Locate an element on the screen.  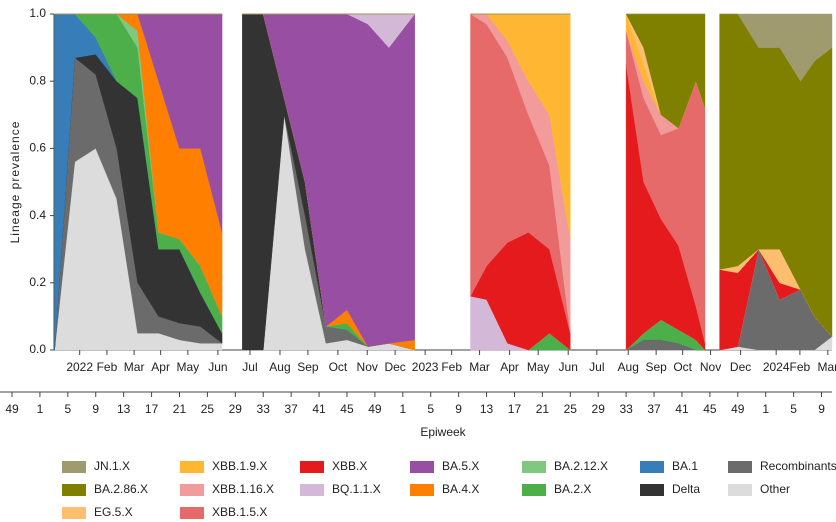
y-tick-label: 0.0 is located at coordinates (37, 349).